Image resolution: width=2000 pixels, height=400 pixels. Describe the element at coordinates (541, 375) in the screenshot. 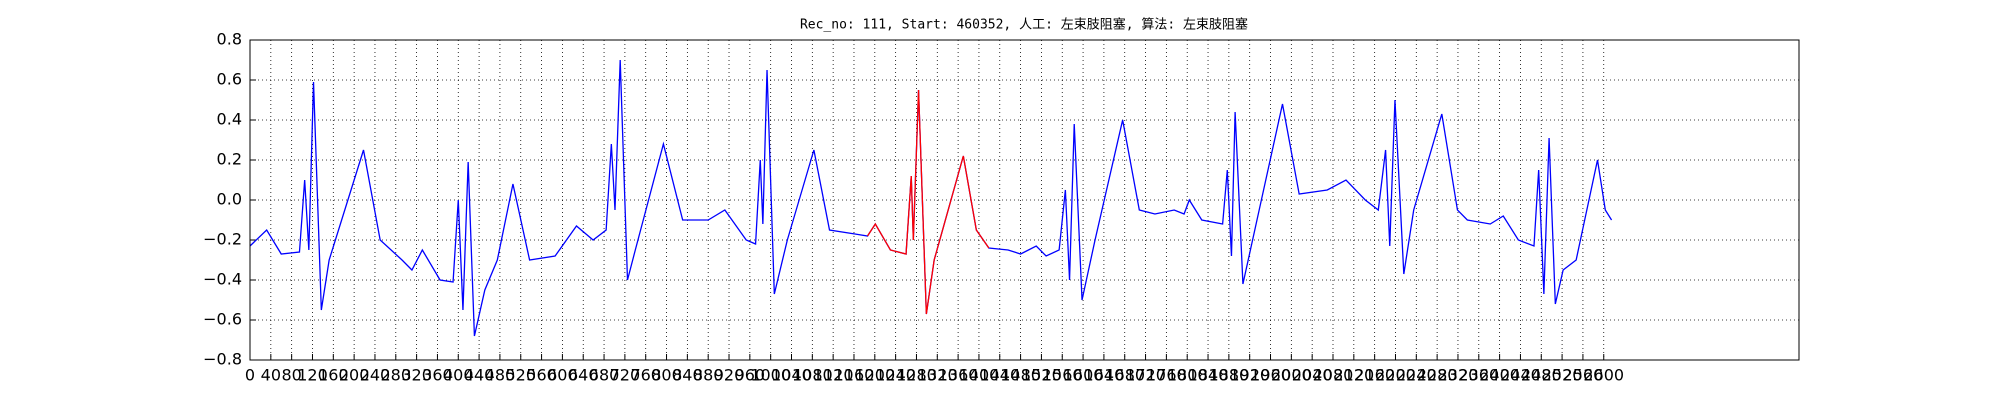

I see `x-tick-label: 560` at that location.